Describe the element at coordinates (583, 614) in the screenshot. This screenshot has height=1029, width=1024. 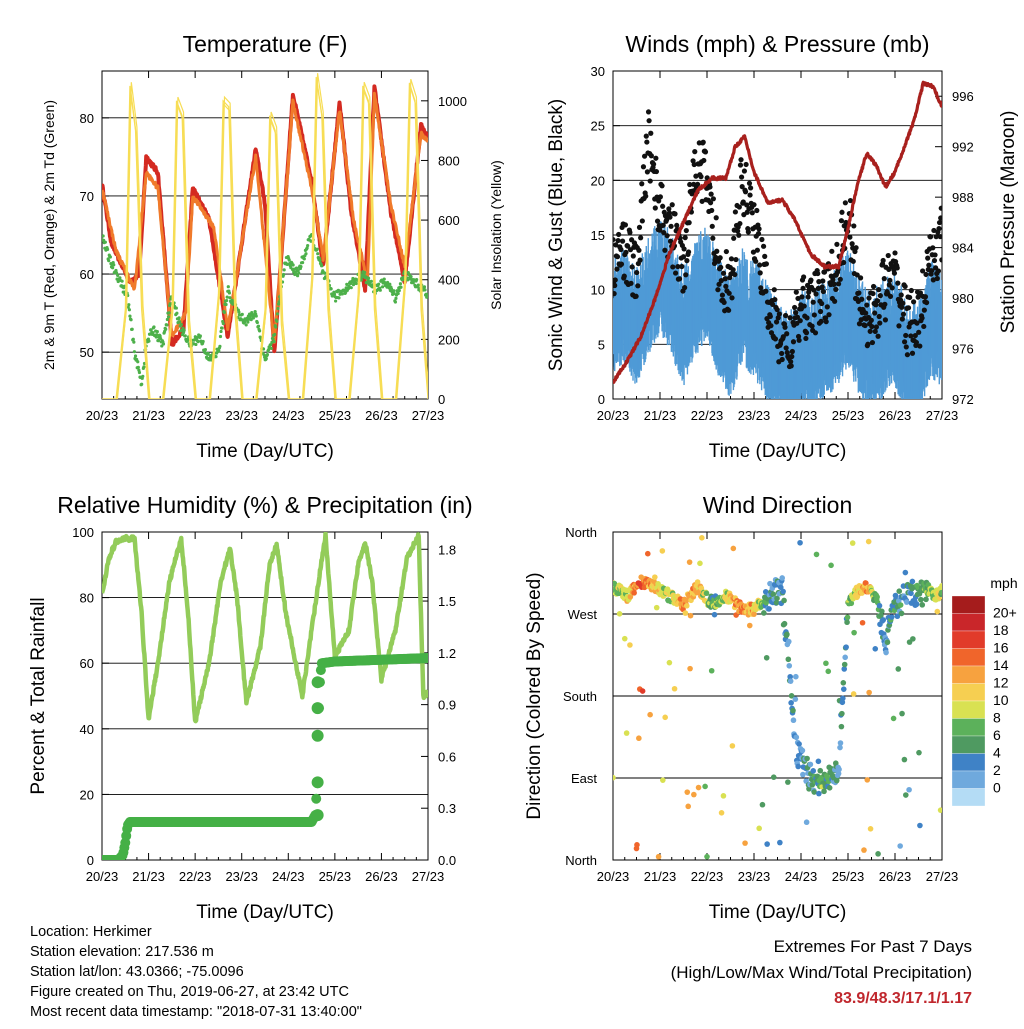
I see `y-tick-label: West` at that location.